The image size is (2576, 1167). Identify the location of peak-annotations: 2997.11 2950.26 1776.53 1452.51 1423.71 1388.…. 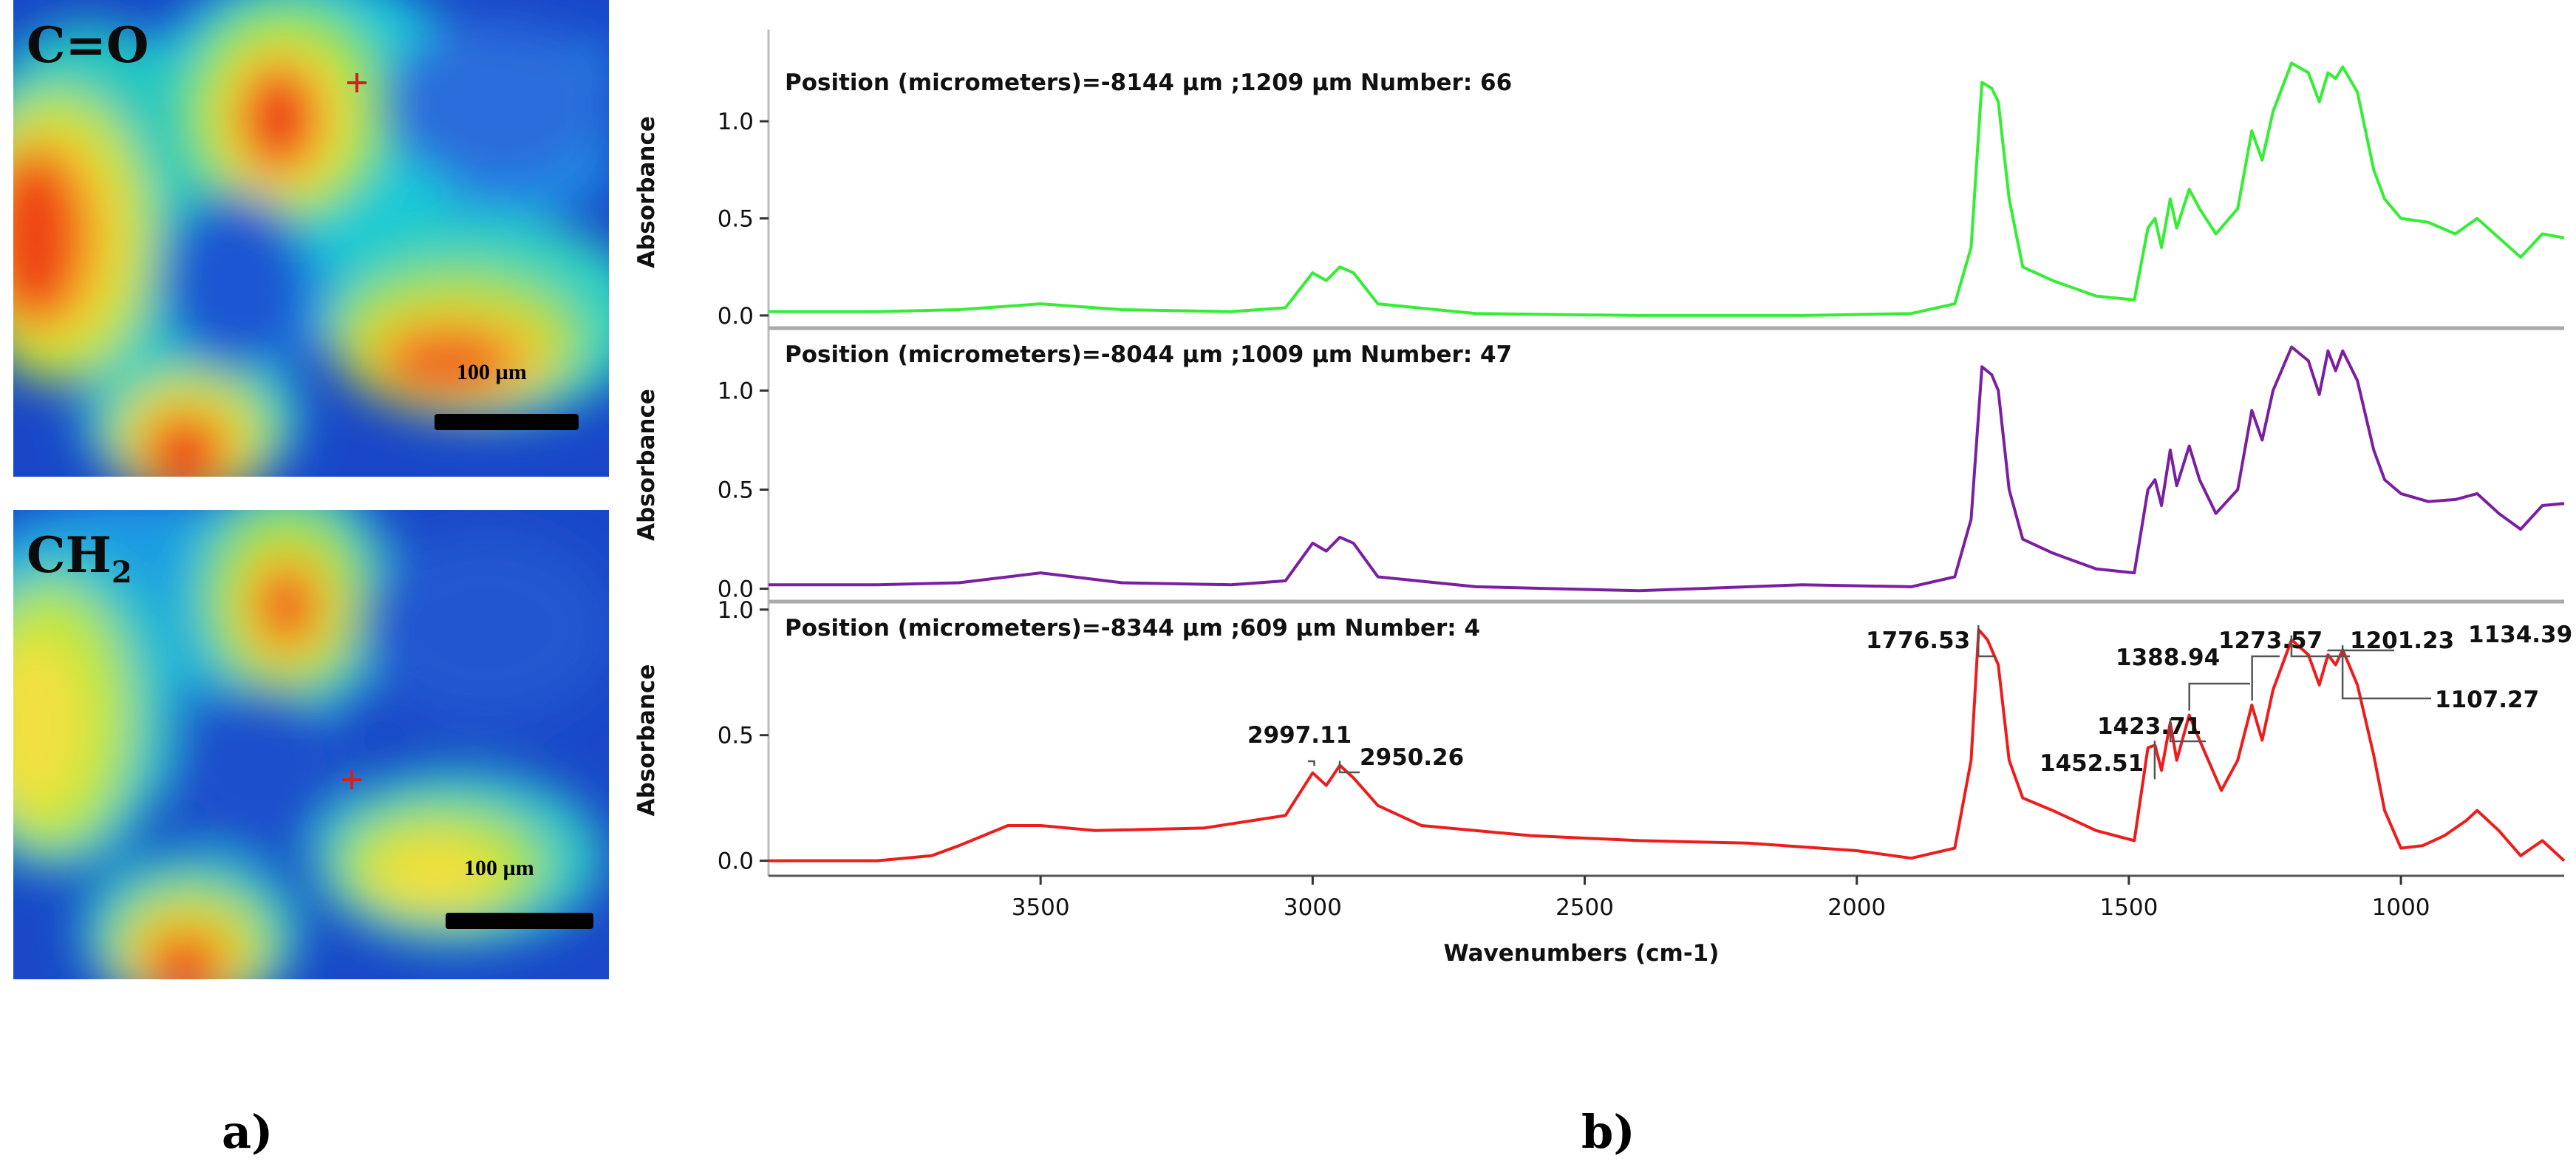
(1909, 701).